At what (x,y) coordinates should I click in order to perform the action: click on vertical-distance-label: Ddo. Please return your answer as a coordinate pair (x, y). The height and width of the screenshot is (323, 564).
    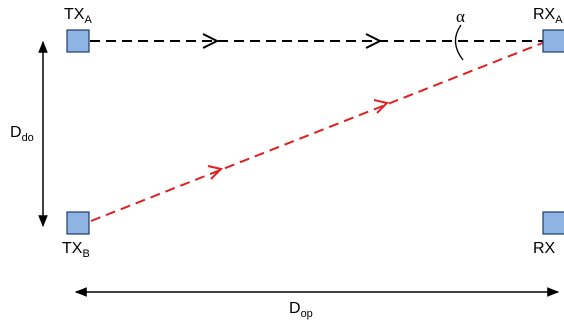
    Looking at the image, I should click on (22, 134).